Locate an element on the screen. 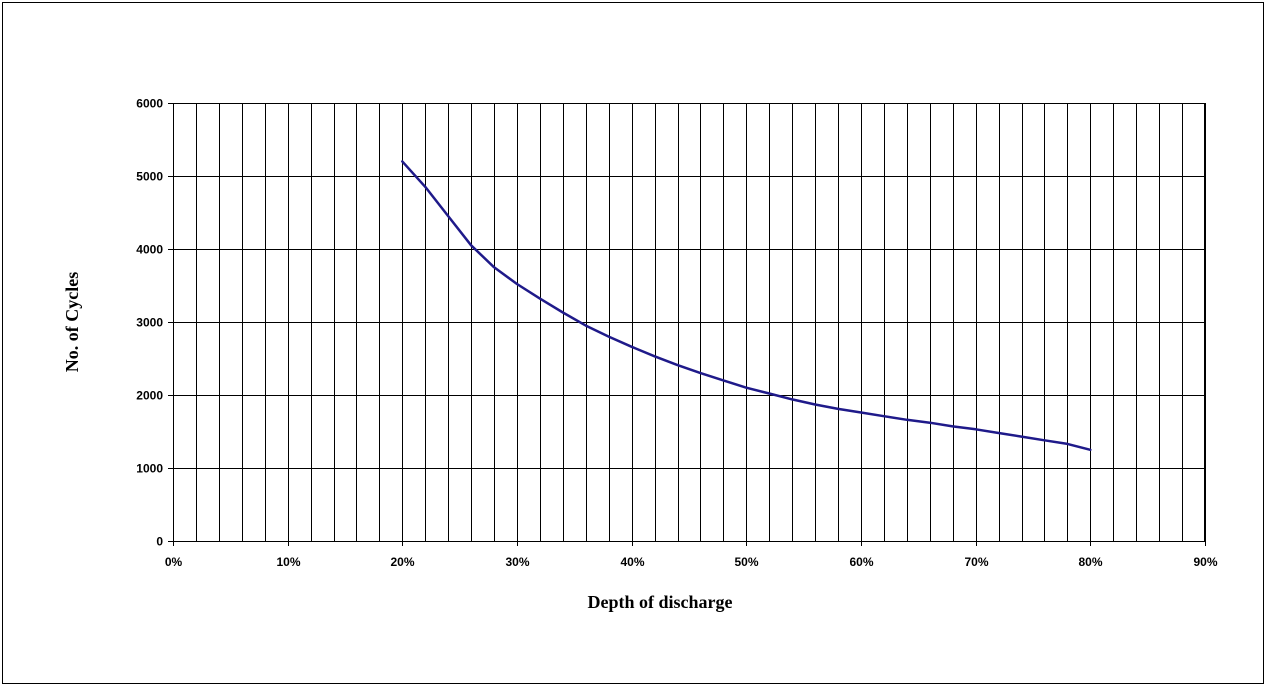 This screenshot has height=688, width=1268. x-tick-label: 0% is located at coordinates (174, 562).